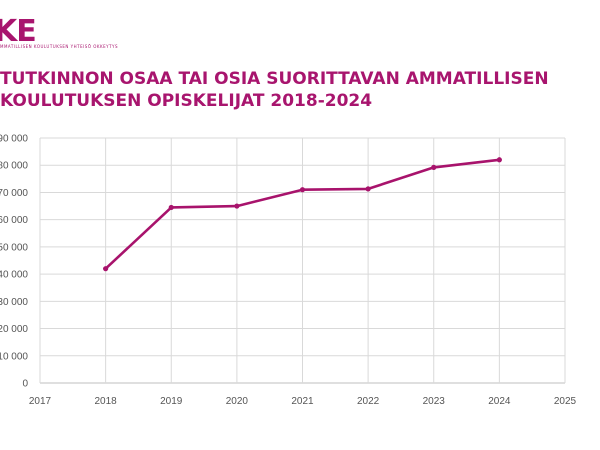  Describe the element at coordinates (18, 31) in the screenshot. I see `brand-logo: KE` at that location.